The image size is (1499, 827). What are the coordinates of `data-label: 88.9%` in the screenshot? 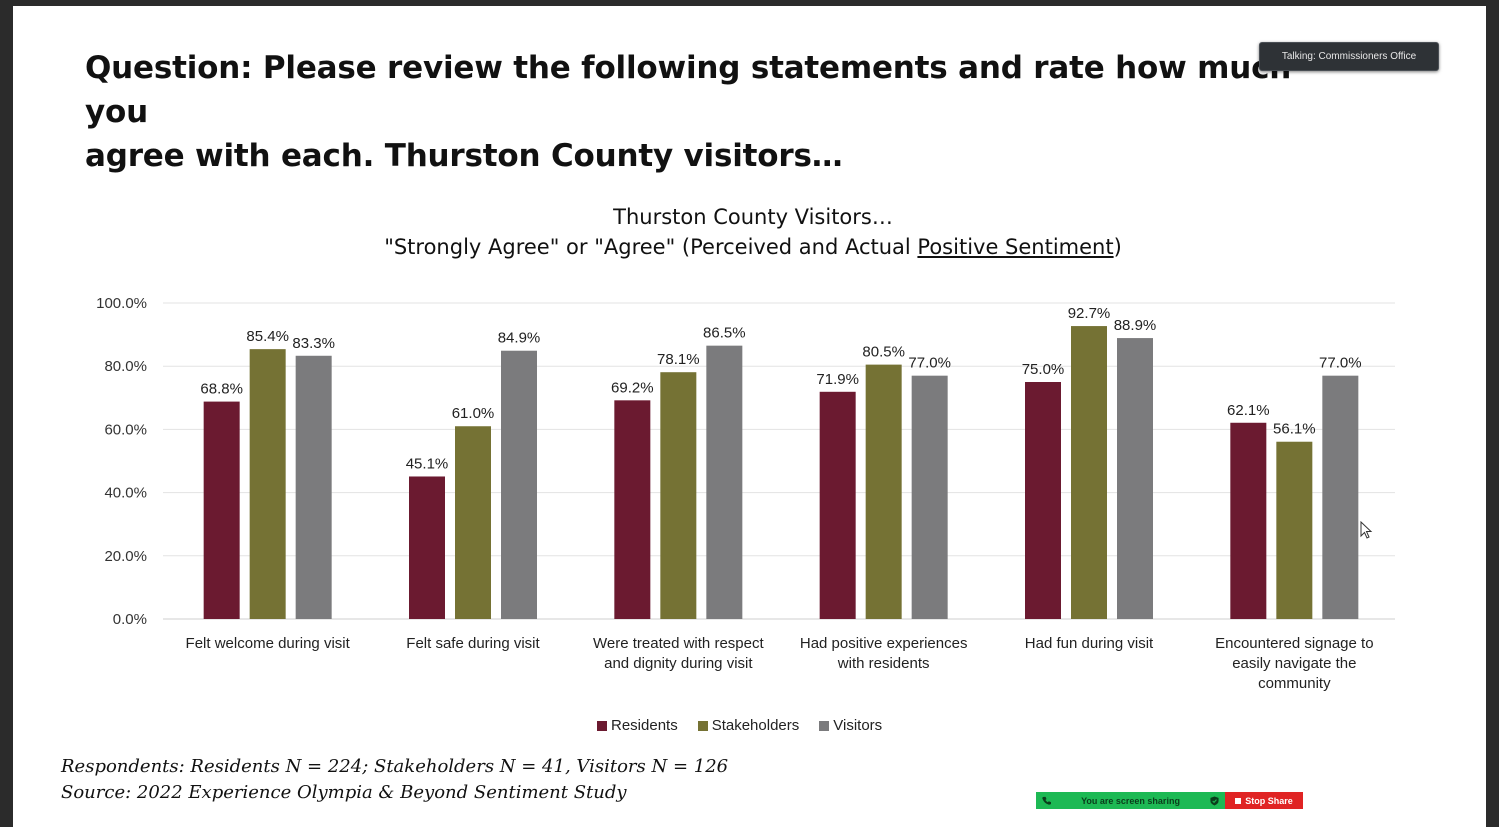 It's located at (1135, 325).